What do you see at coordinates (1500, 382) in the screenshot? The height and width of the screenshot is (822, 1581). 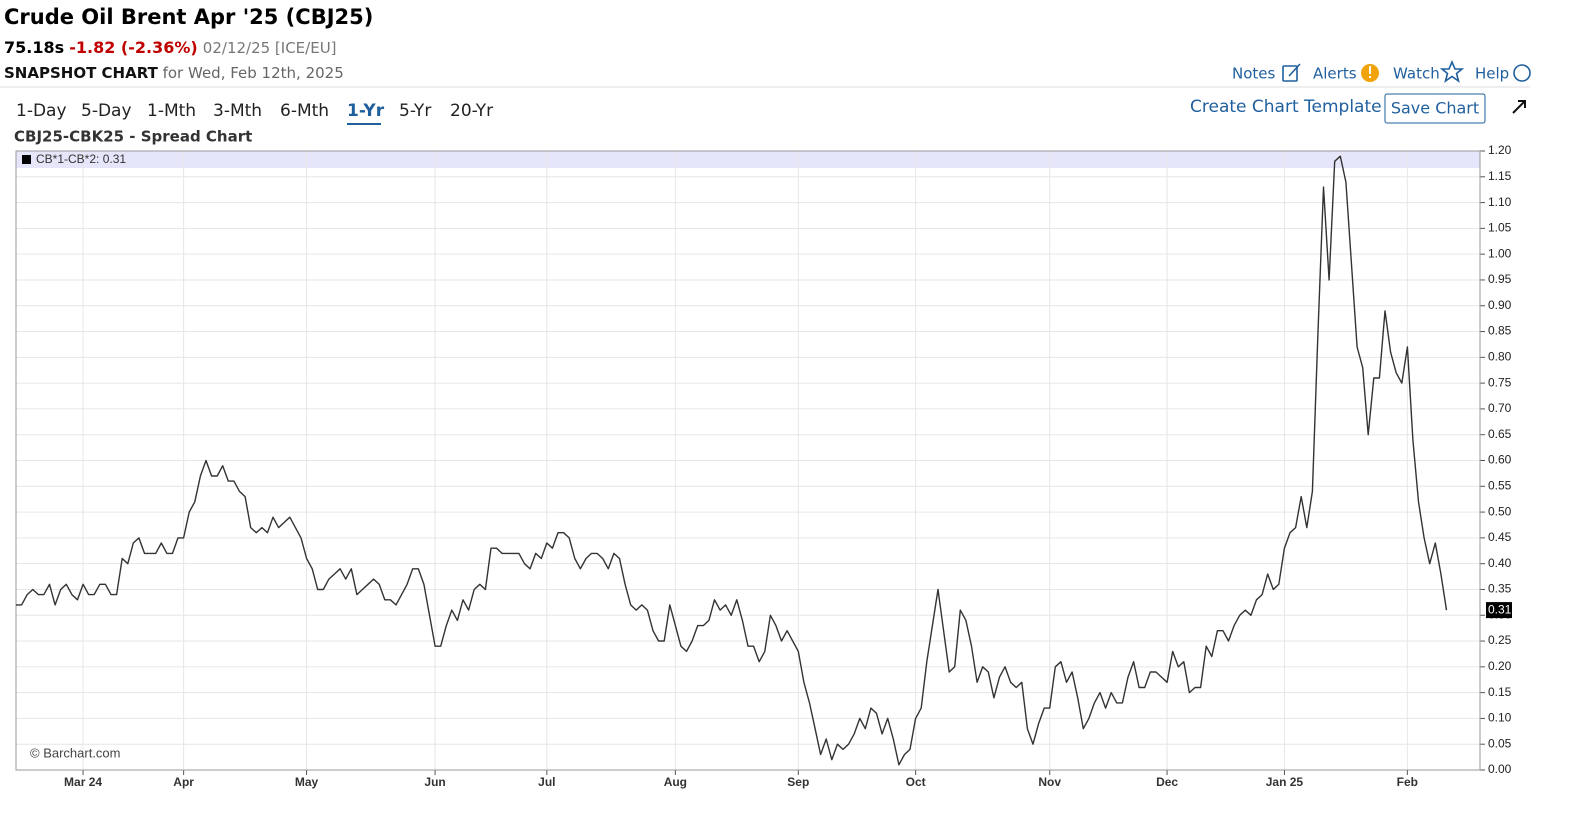 I see `y-tick-label: 0.75` at bounding box center [1500, 382].